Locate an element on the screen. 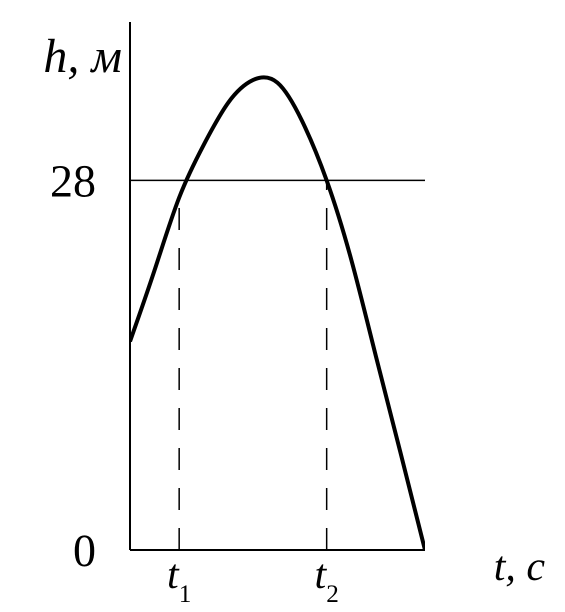 The height and width of the screenshot is (612, 565). y-axis-title: h, м is located at coordinates (82, 56).